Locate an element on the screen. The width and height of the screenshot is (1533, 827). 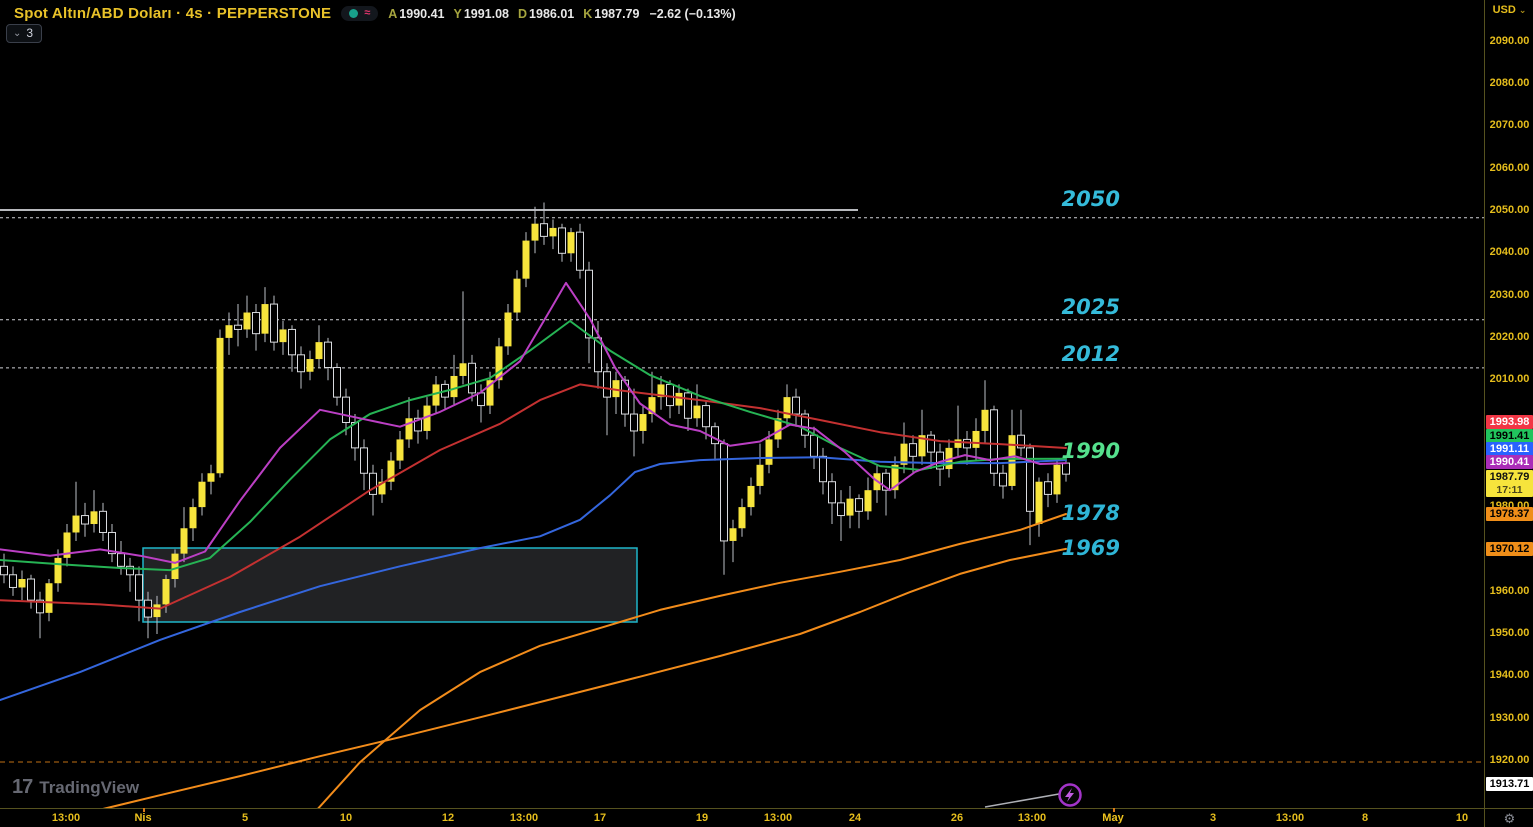
level-label-2012: 2012 is located at coordinates (1090, 354).